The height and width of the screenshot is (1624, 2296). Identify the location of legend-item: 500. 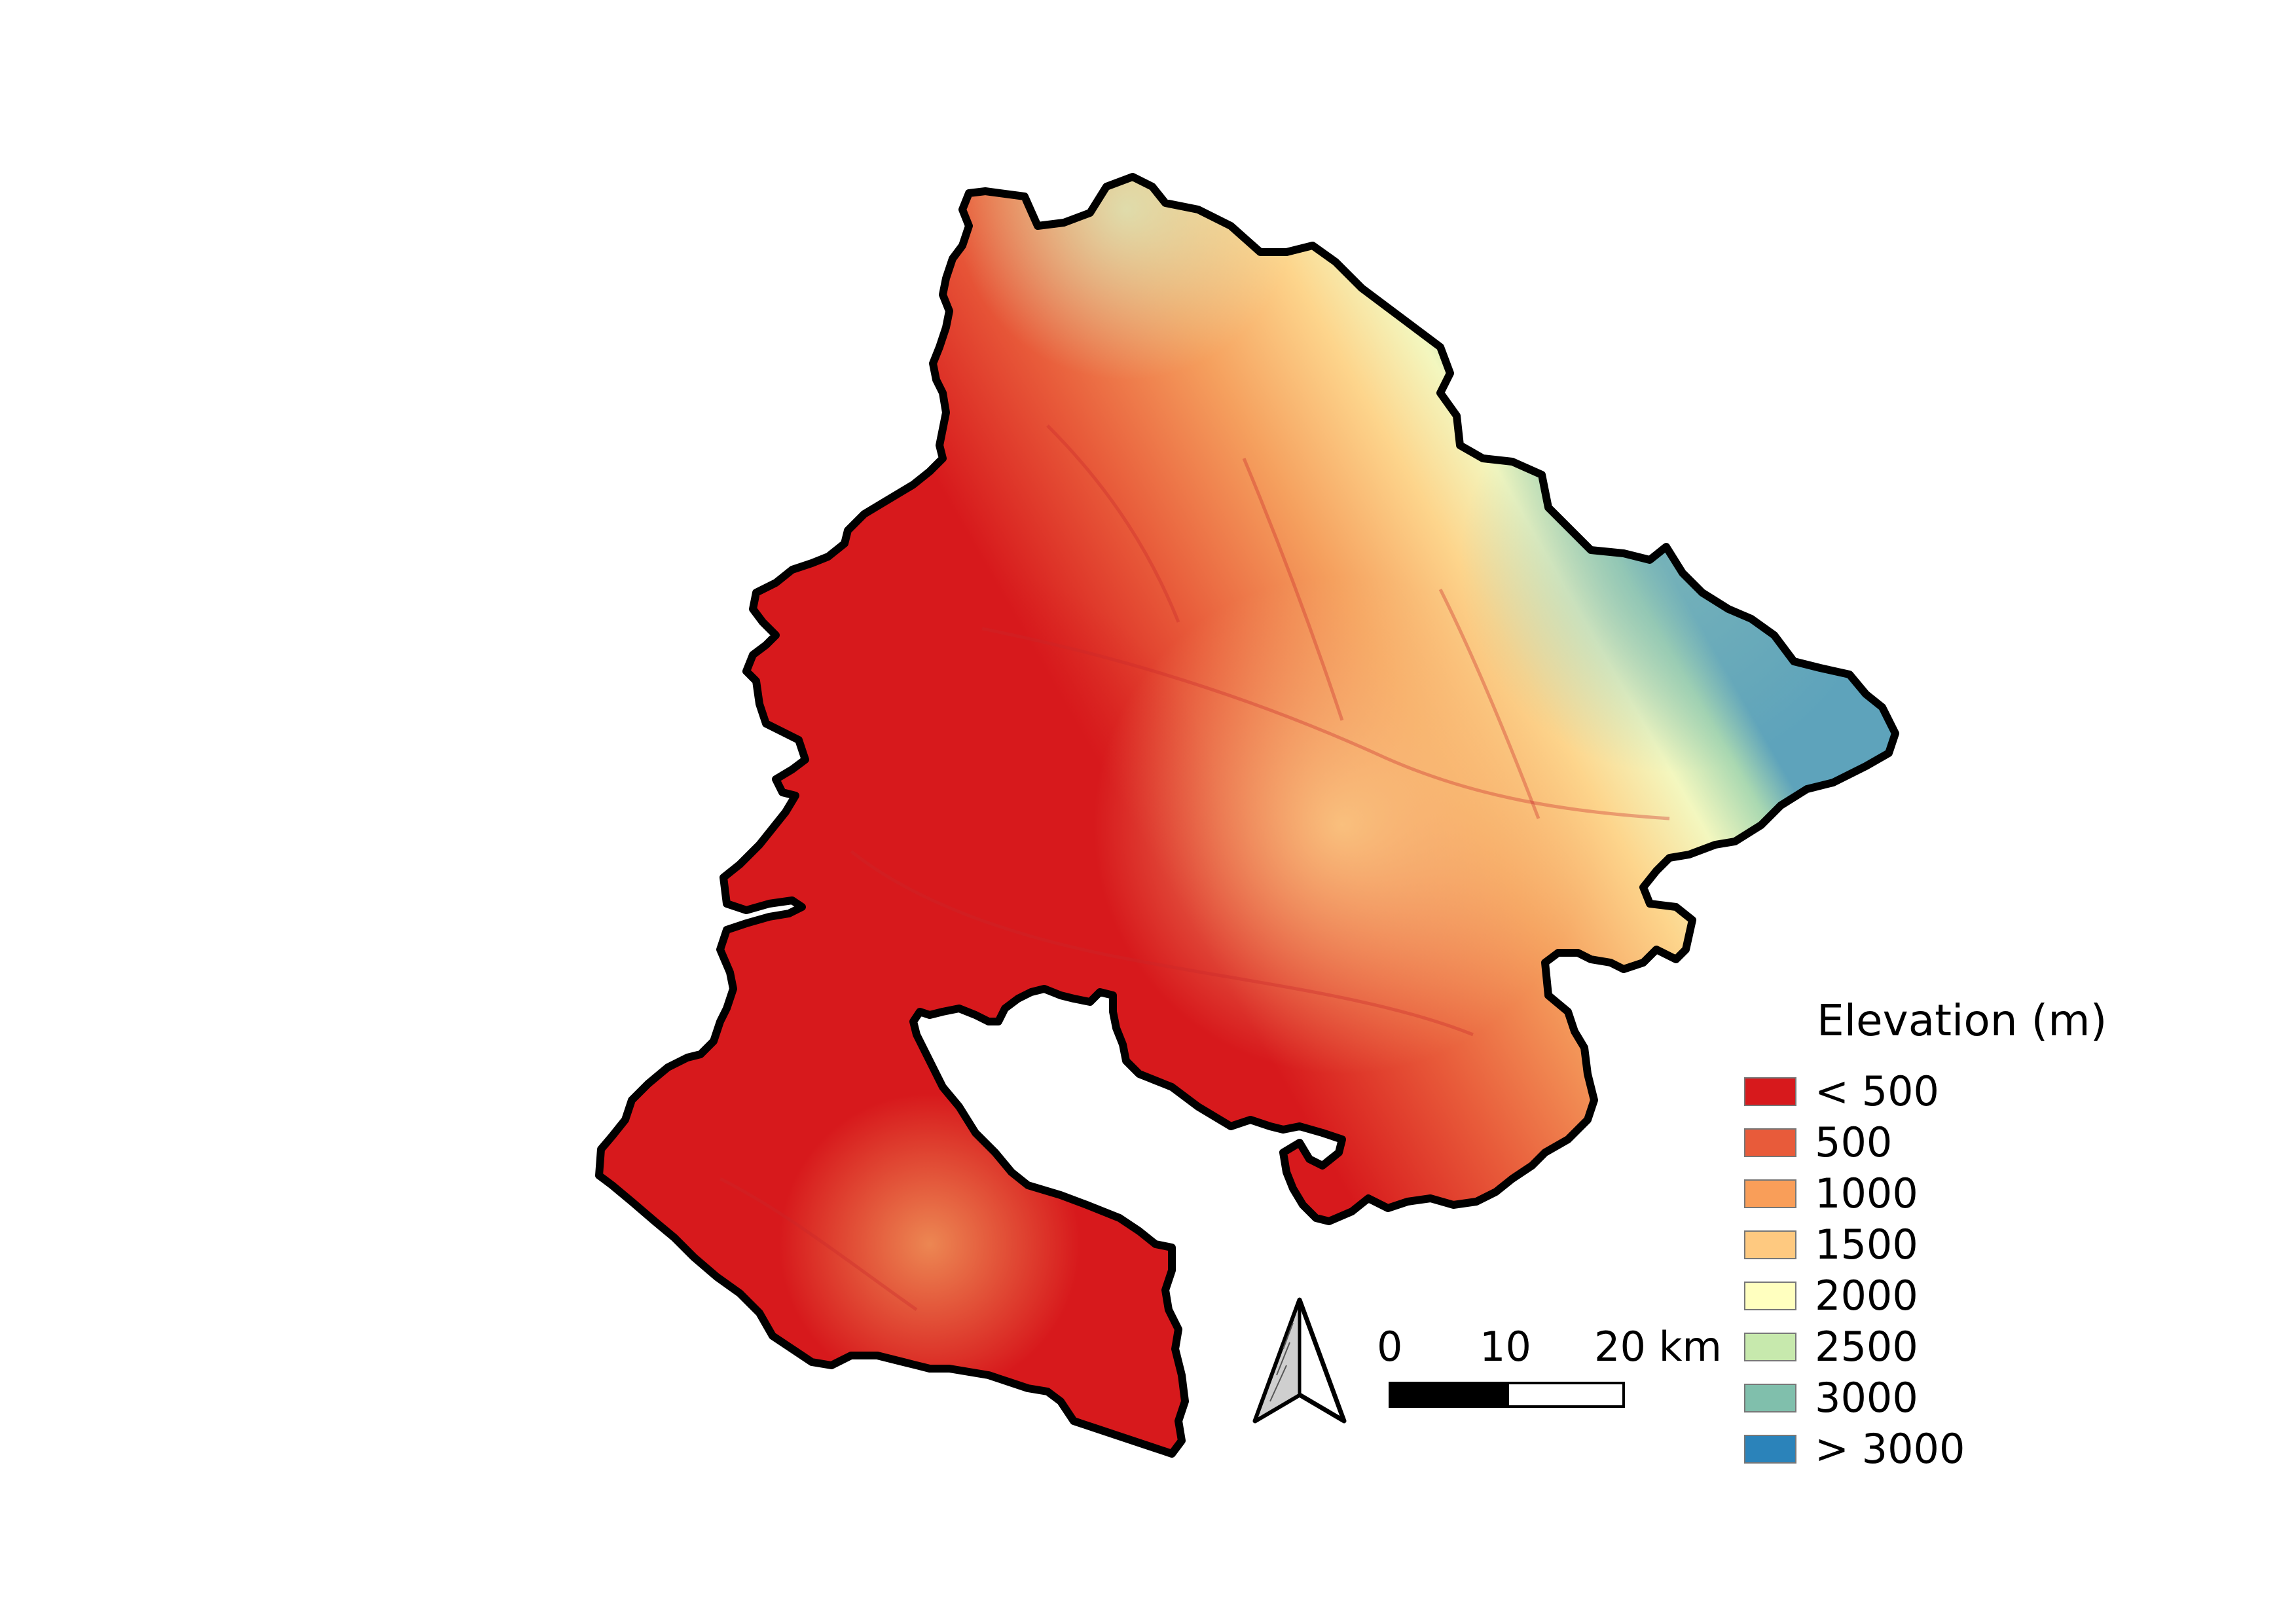
(1818, 1142).